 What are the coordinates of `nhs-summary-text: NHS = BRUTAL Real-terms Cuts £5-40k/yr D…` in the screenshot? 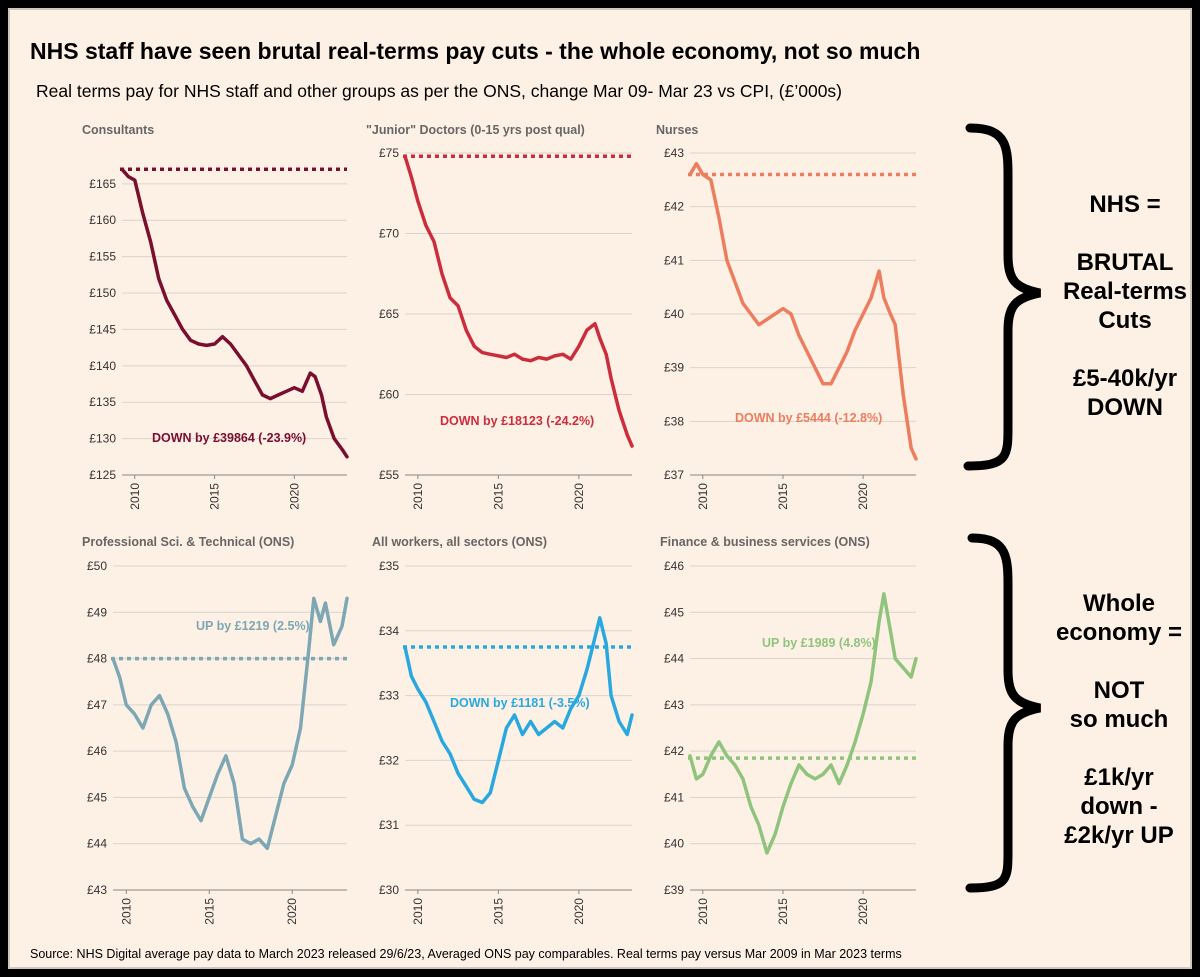 It's located at (1120, 306).